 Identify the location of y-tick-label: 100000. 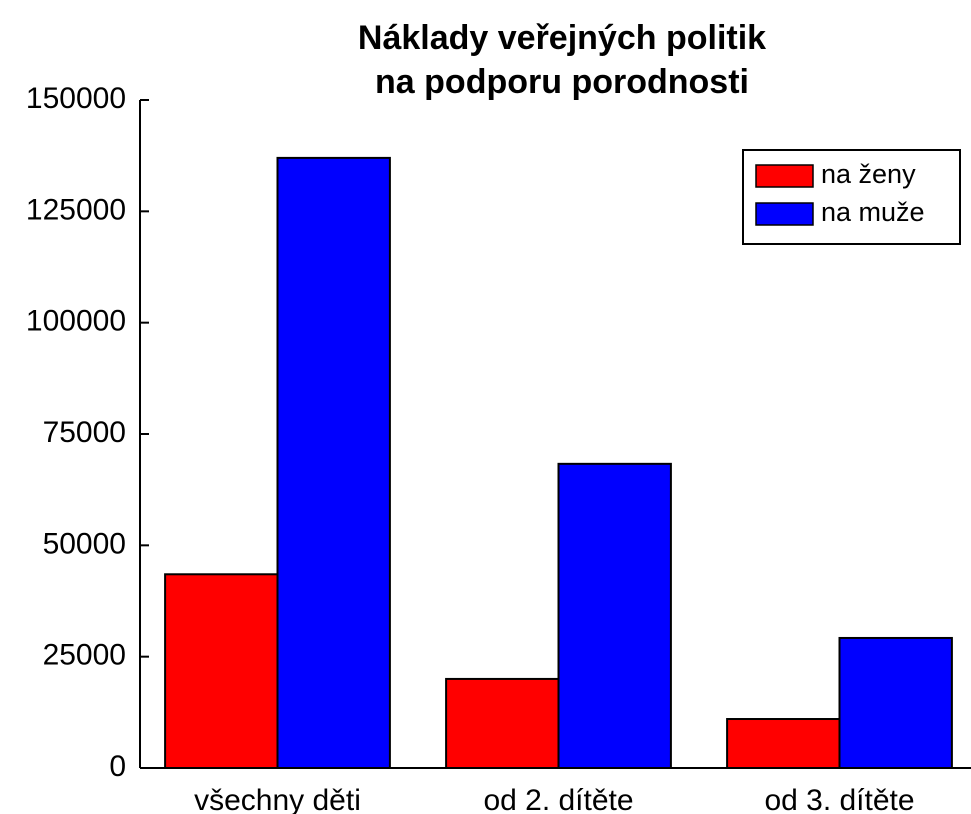
(76, 321).